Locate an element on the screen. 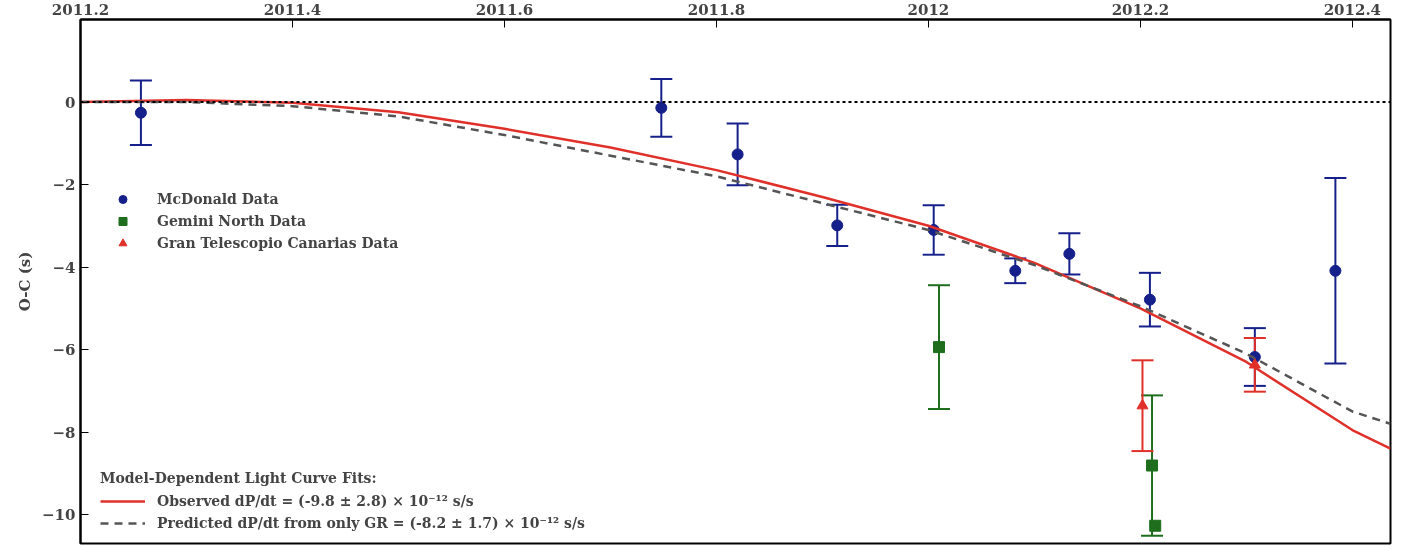 The image size is (1416, 550). y-axis-title: O-C (s) is located at coordinates (25, 281).